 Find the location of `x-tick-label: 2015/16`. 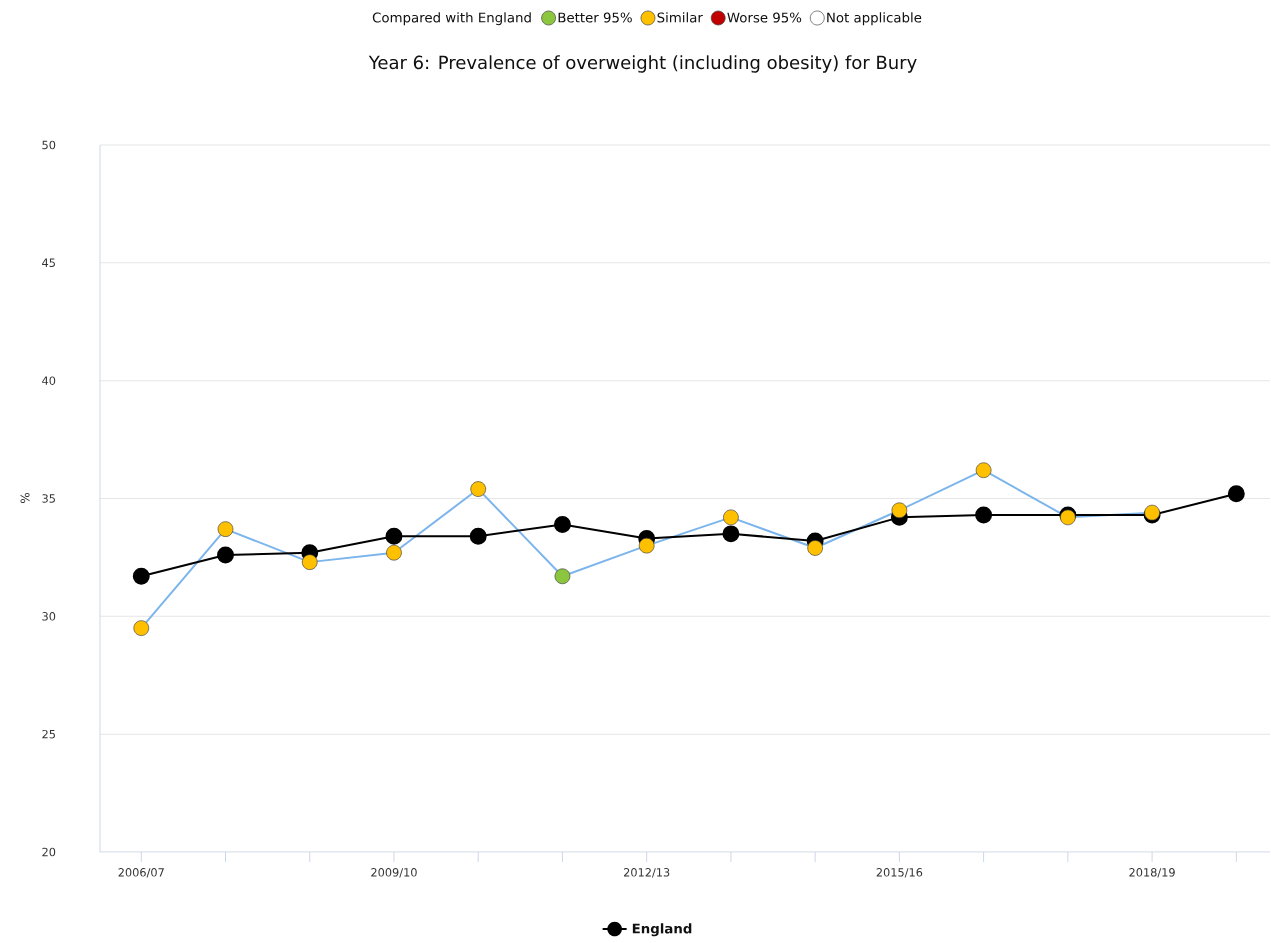

x-tick-label: 2015/16 is located at coordinates (899, 873).